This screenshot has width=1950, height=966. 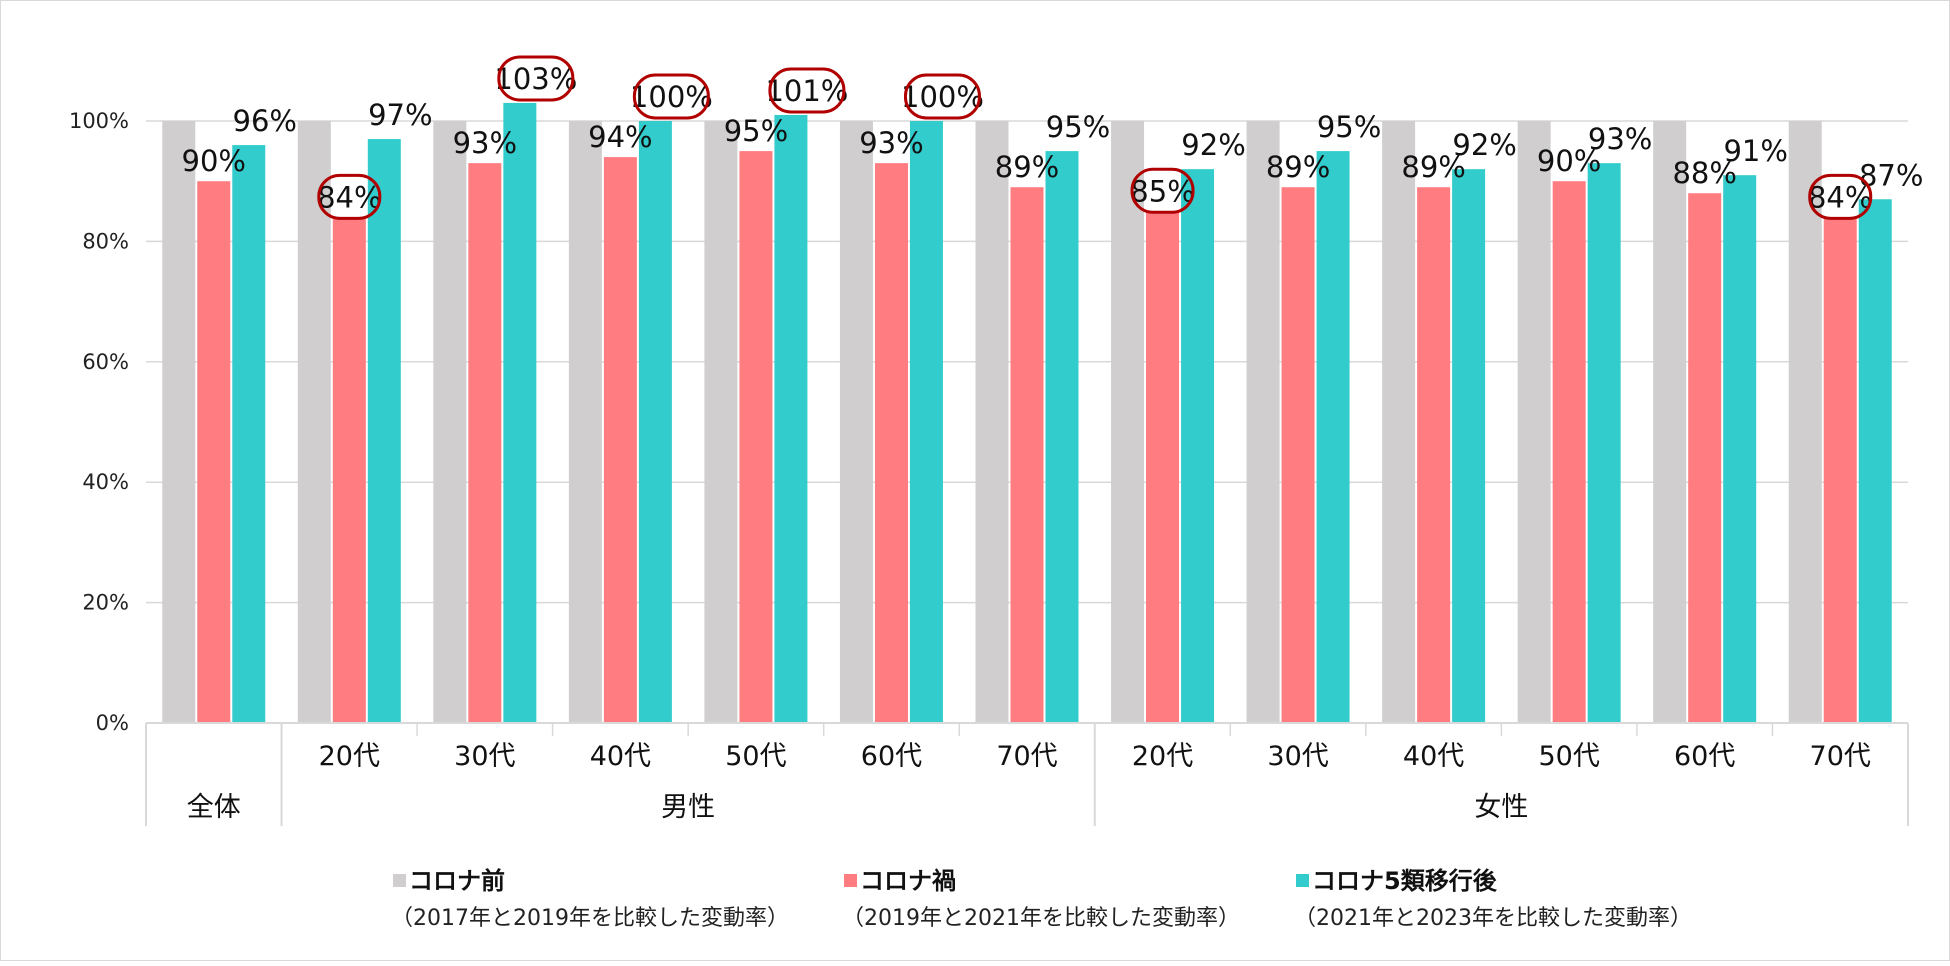 I want to click on y-tick-label: 20%, so click(x=105, y=603).